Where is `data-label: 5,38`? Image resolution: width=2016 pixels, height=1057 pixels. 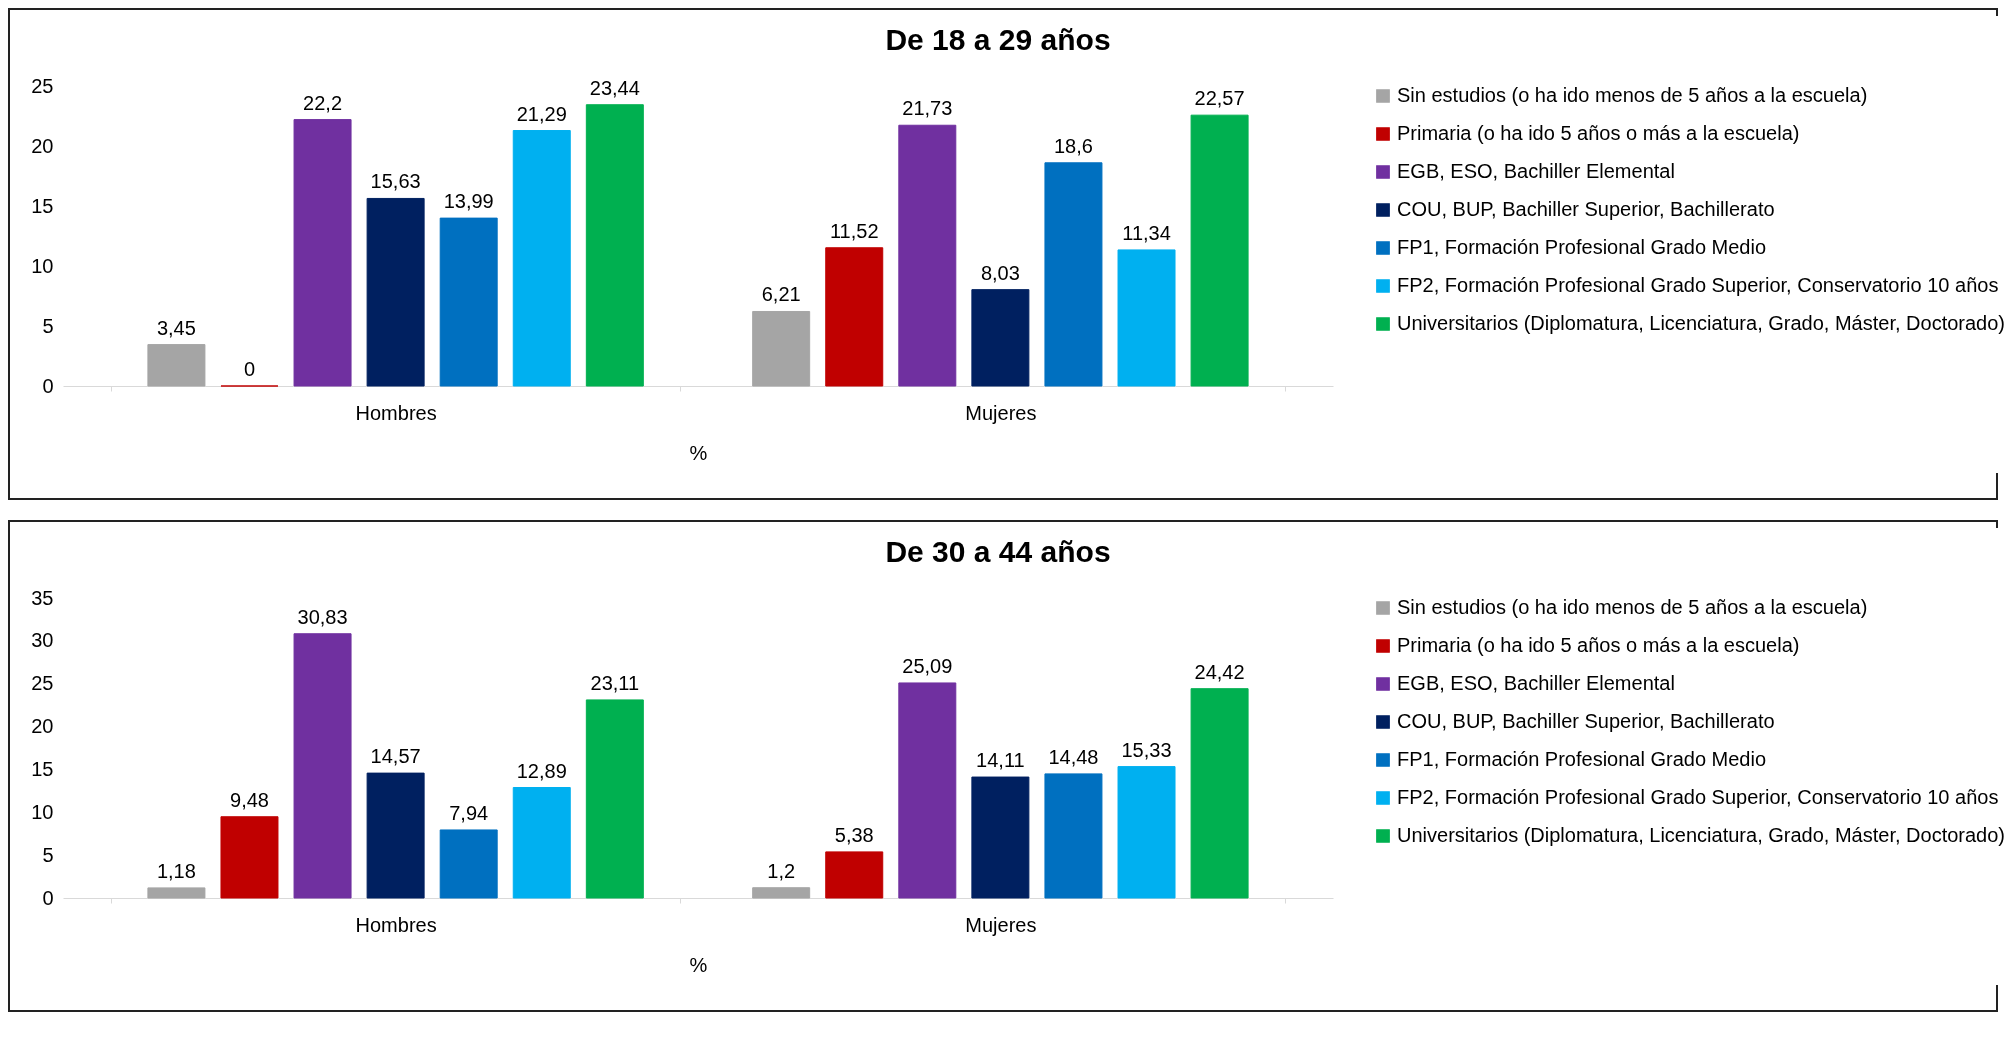 data-label: 5,38 is located at coordinates (854, 834).